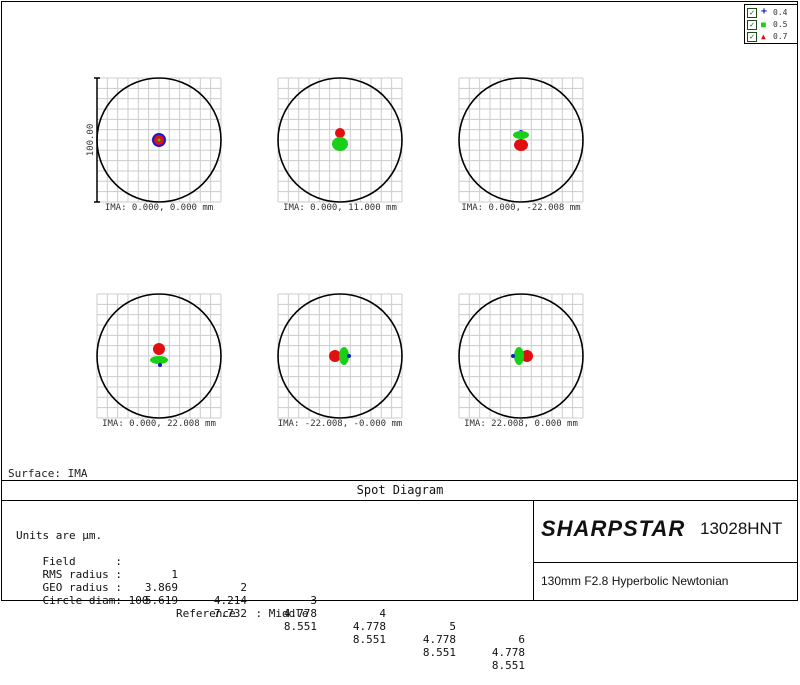  What do you see at coordinates (452, 626) in the screenshot?
I see `table-cell: 5` at bounding box center [452, 626].